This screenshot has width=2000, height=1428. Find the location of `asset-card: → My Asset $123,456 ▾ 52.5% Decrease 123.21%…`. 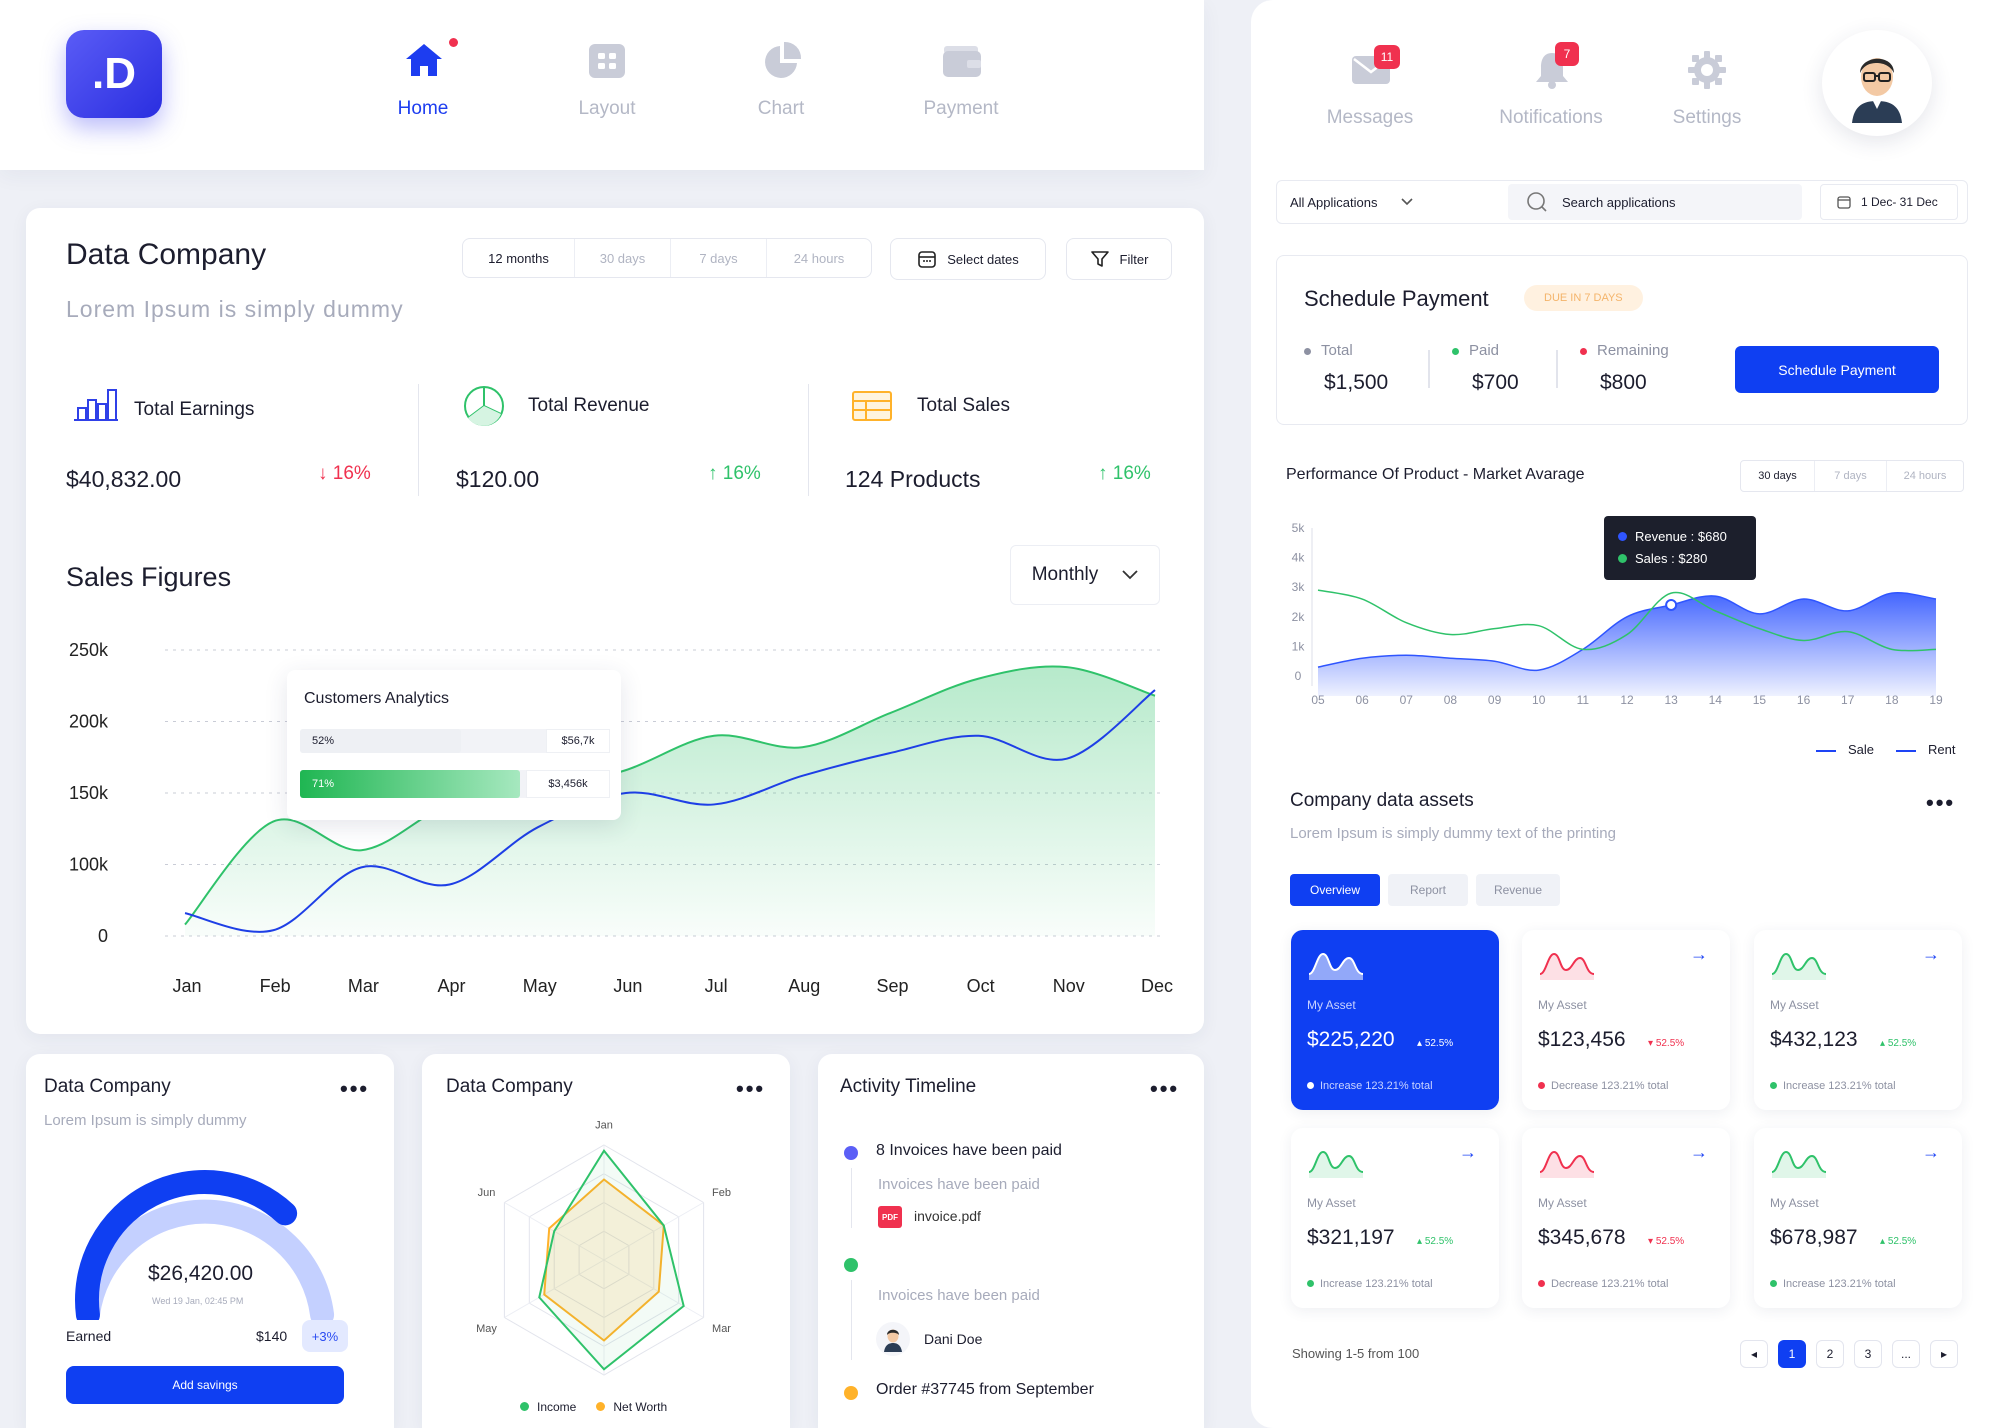

asset-card: → My Asset $123,456 ▾ 52.5% Decrease 123.21%… is located at coordinates (1626, 1020).